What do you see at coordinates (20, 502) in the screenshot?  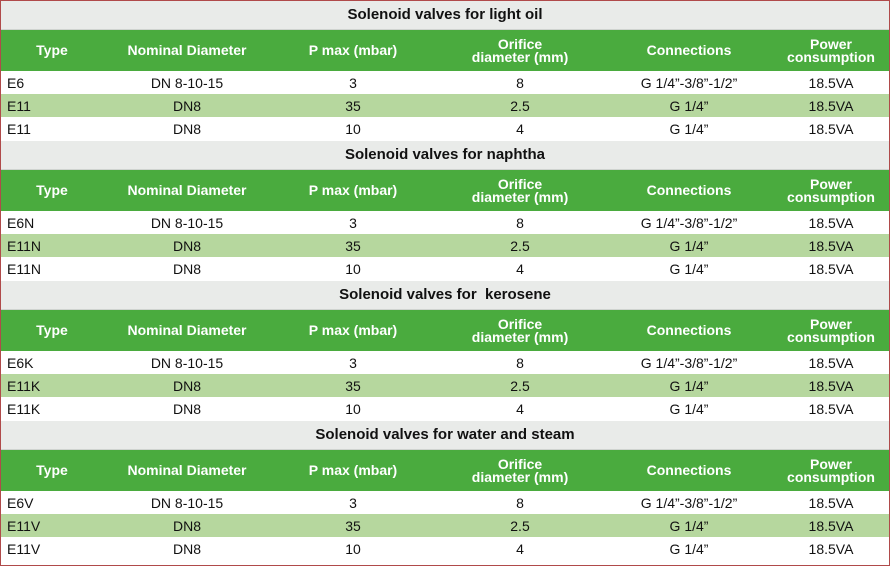 I see `cell-type: E6V` at bounding box center [20, 502].